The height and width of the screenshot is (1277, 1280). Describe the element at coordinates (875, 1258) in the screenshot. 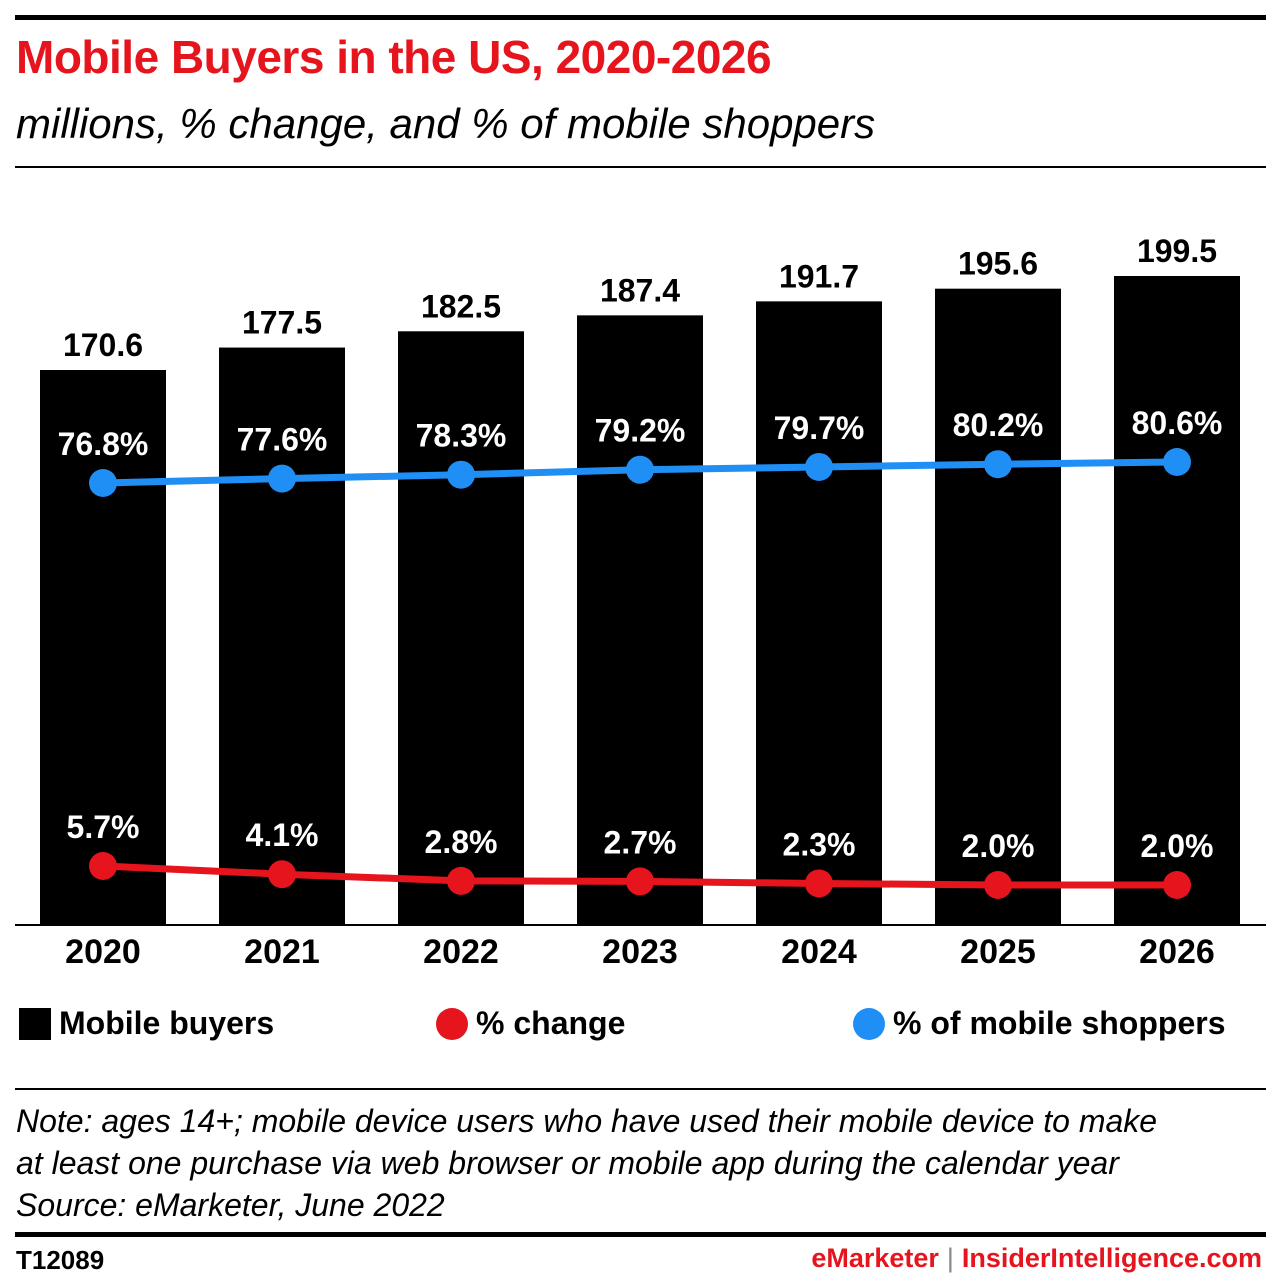

I see `brand-emarketer: eMarketer` at that location.